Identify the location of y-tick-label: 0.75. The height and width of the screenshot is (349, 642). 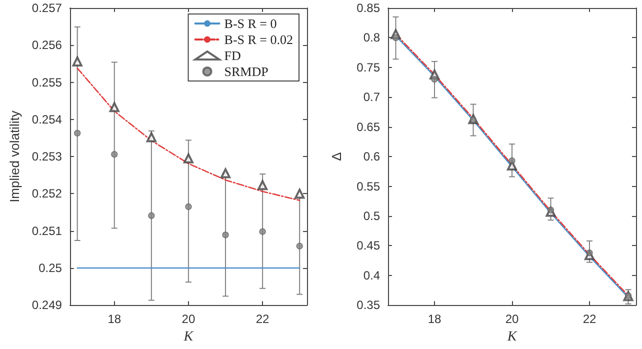
(368, 67).